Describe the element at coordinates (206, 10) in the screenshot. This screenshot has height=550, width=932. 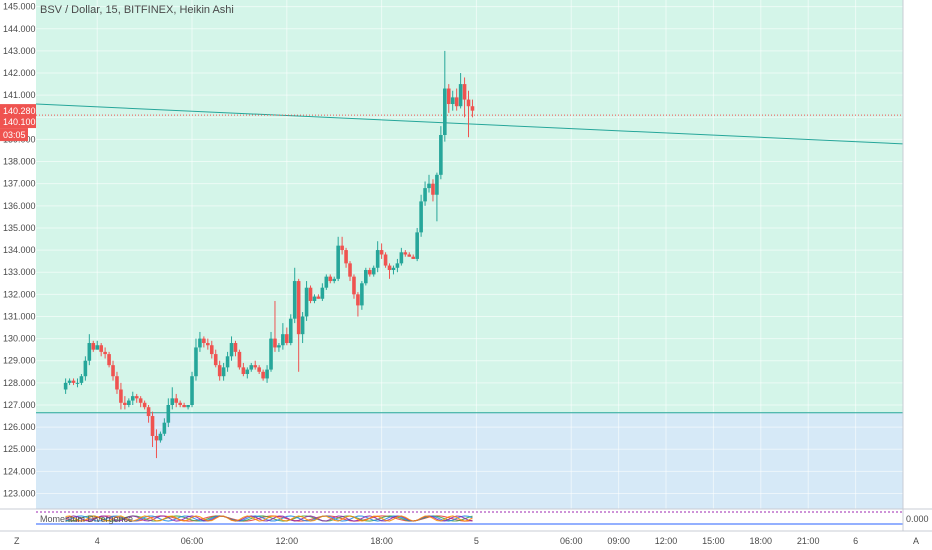
I see `chart-style-label: Heikin Ashi` at that location.